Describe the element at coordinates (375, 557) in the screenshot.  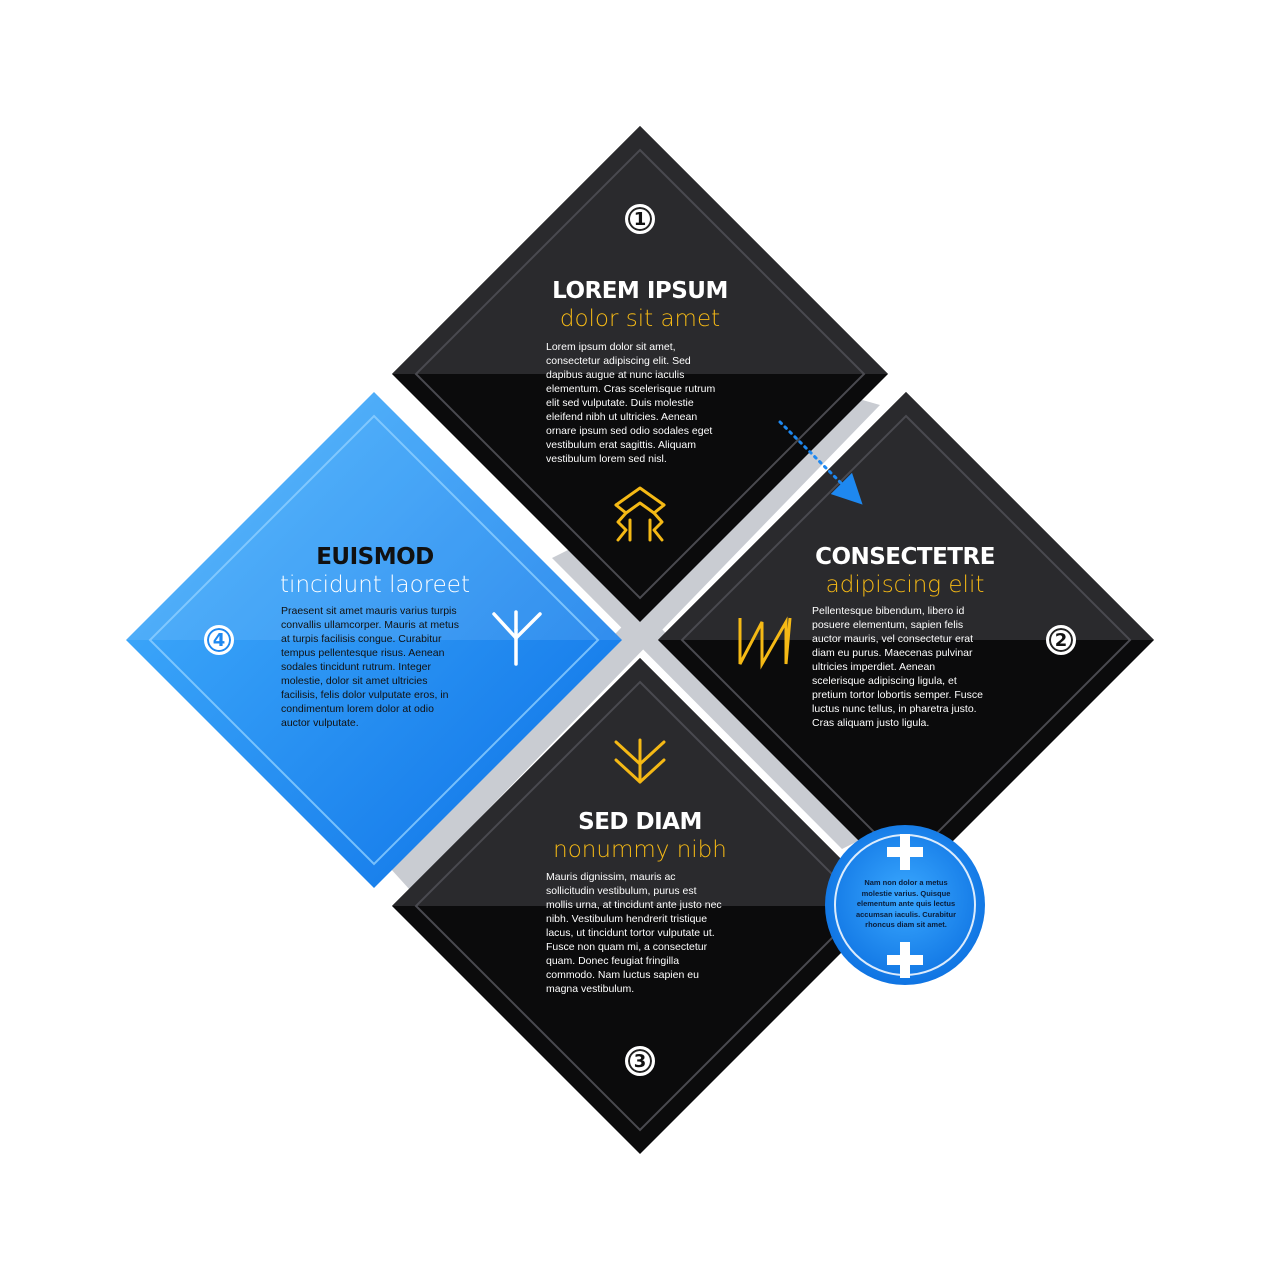
I see `step-4-title: EUISMOD` at that location.